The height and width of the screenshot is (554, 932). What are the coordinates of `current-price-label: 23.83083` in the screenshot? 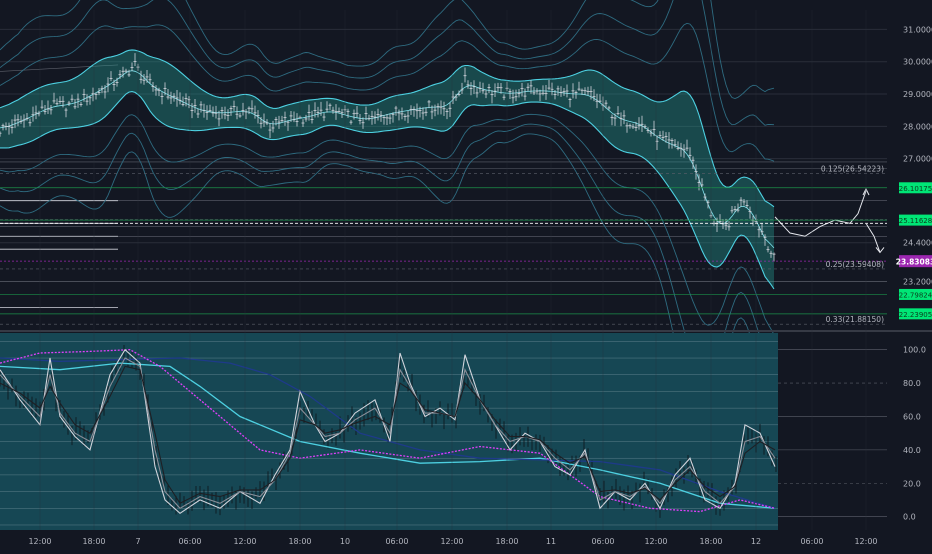 It's located at (914, 262).